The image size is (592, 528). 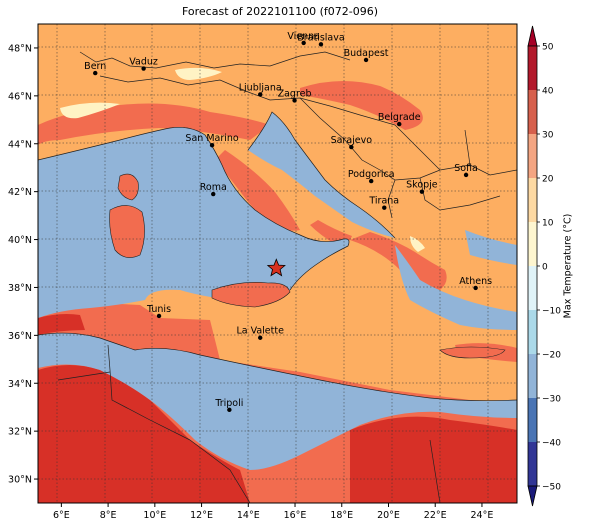 What do you see at coordinates (20, 288) in the screenshot?
I see `lat-tick-label: 38°N` at bounding box center [20, 288].